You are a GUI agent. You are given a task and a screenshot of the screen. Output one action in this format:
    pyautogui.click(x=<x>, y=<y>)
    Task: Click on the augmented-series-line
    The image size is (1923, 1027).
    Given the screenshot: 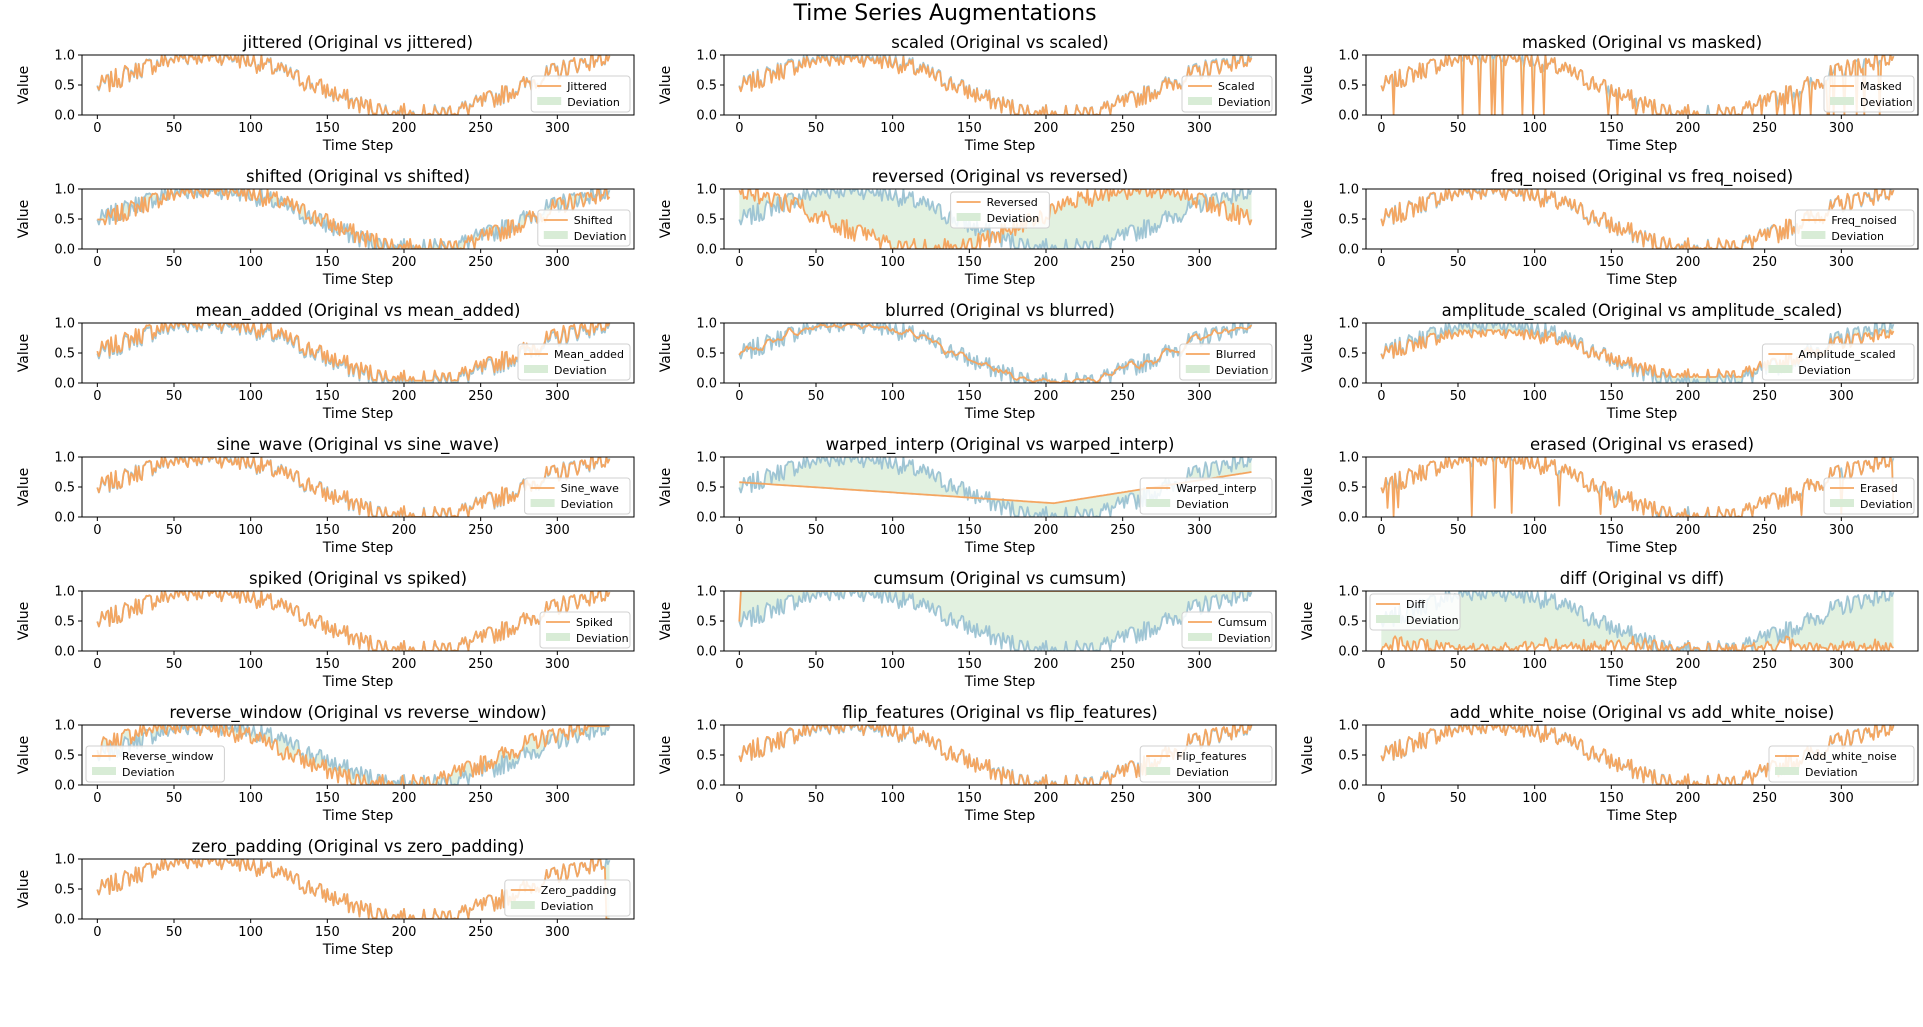 What is the action you would take?
    pyautogui.click(x=354, y=219)
    